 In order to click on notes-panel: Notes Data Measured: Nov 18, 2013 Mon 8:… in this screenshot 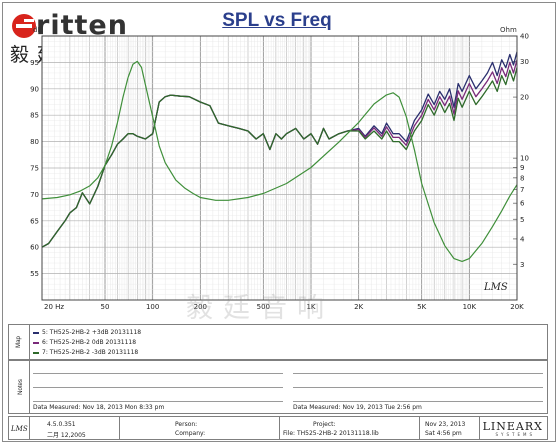, I will do `click(278, 387)`.